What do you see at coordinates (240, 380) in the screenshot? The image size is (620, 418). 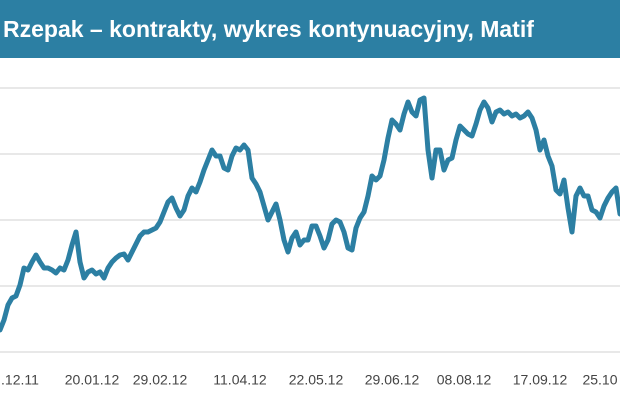 I see `x-tick-label: 11.04.12` at bounding box center [240, 380].